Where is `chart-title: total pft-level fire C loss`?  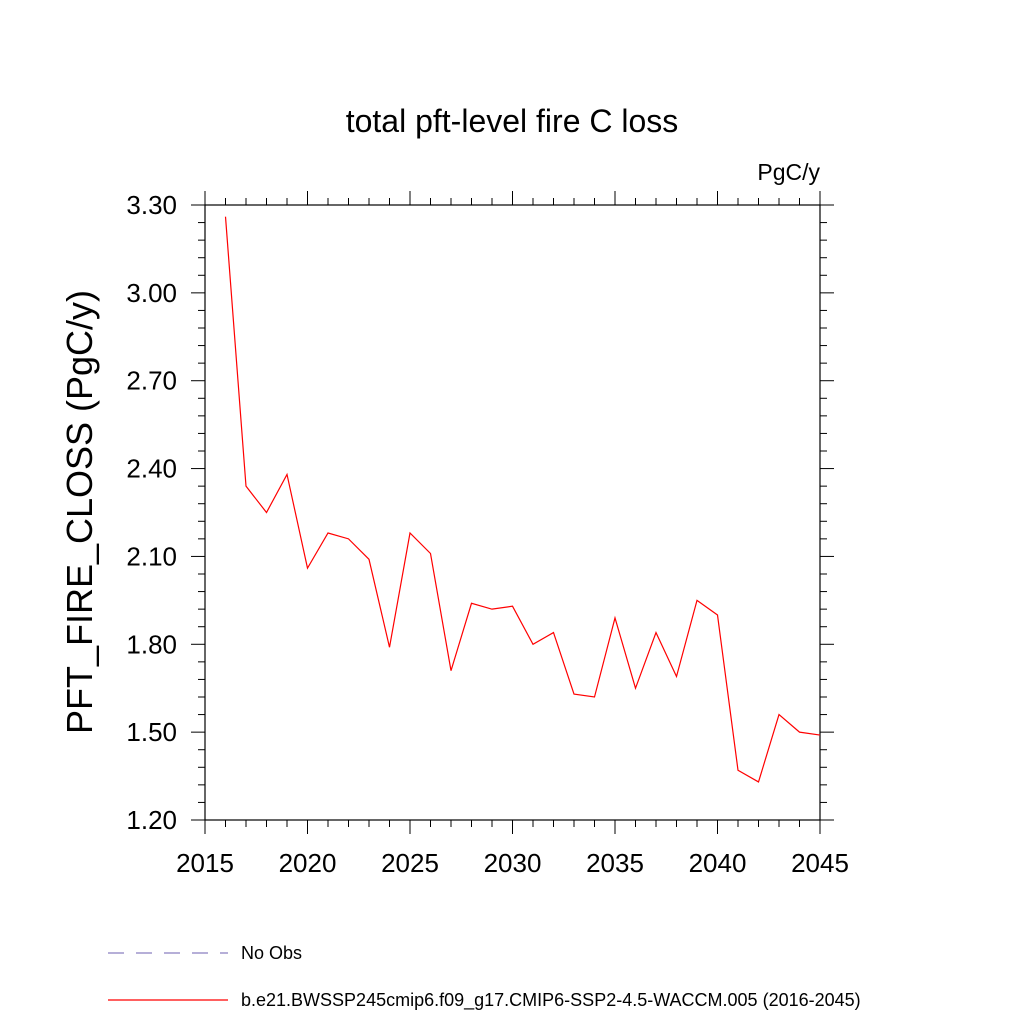
chart-title: total pft-level fire C loss is located at coordinates (512, 121).